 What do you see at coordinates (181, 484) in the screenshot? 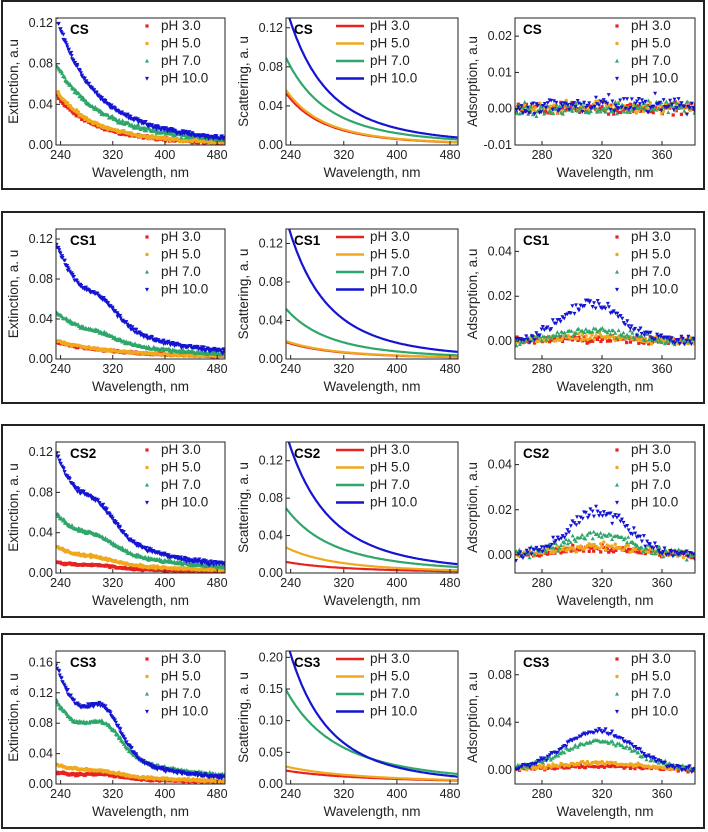
I see `legend-label: pH 7.0` at bounding box center [181, 484].